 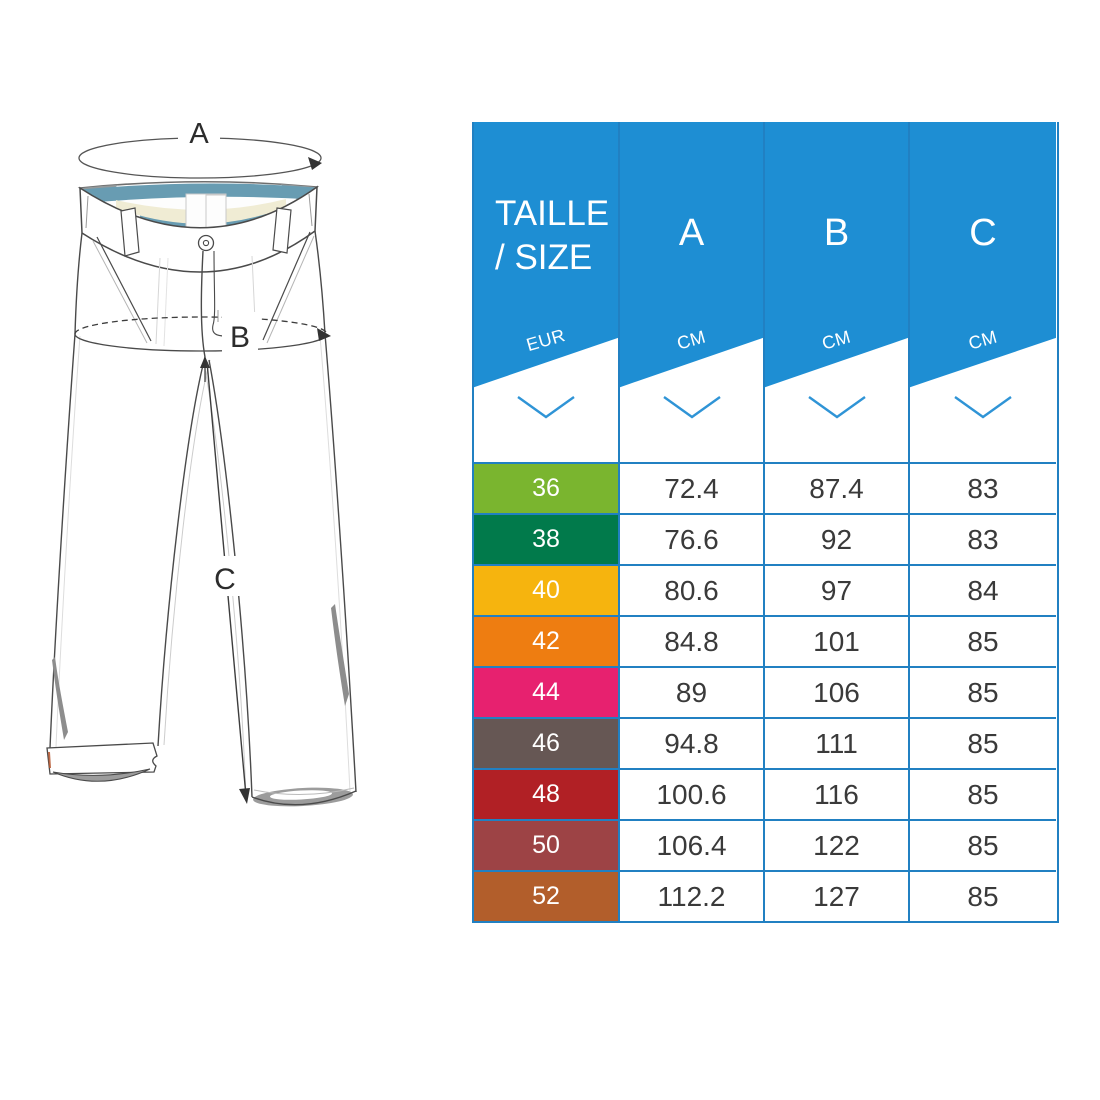 What do you see at coordinates (130, 232) in the screenshot?
I see `belt-loop-left` at bounding box center [130, 232].